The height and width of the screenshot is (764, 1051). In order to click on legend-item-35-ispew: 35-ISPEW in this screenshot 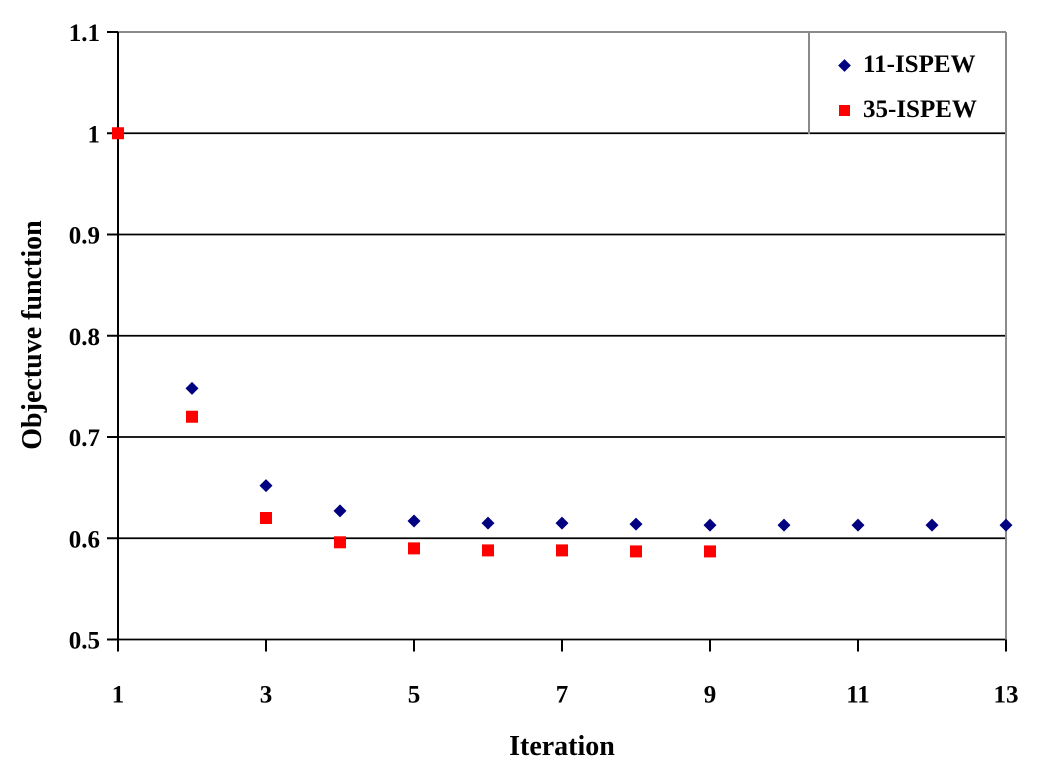, I will do `click(893, 109)`.